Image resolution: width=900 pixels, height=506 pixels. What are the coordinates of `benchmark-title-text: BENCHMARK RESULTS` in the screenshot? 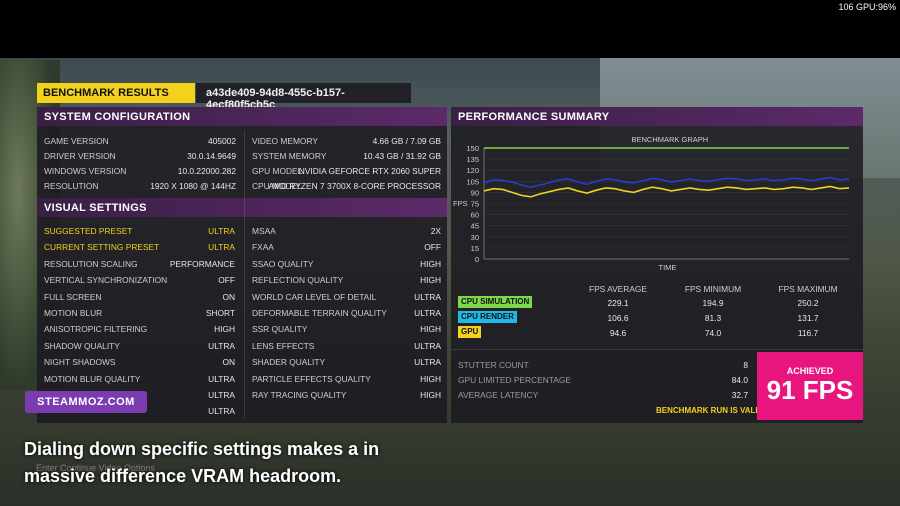 It's located at (106, 93).